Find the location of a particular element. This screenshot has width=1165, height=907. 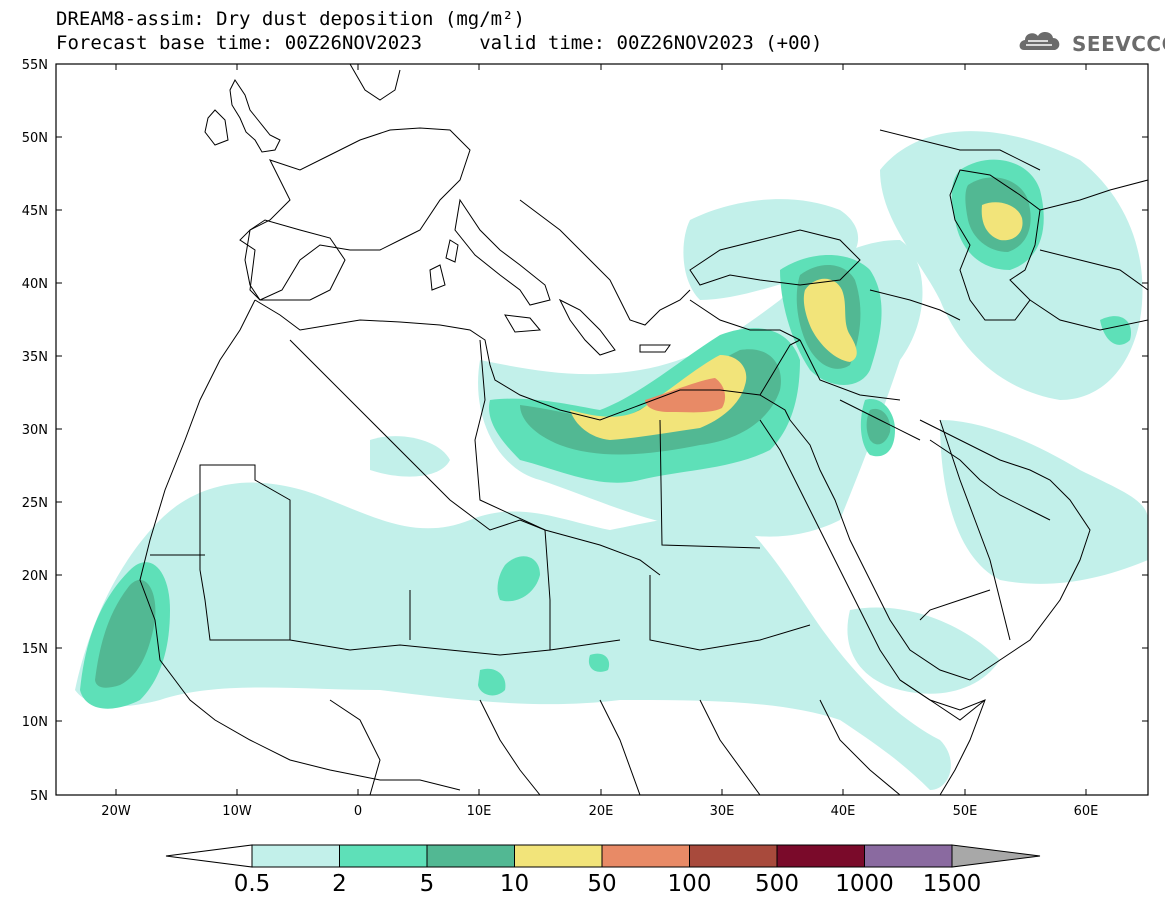

lon-label: 60E is located at coordinates (1086, 811).